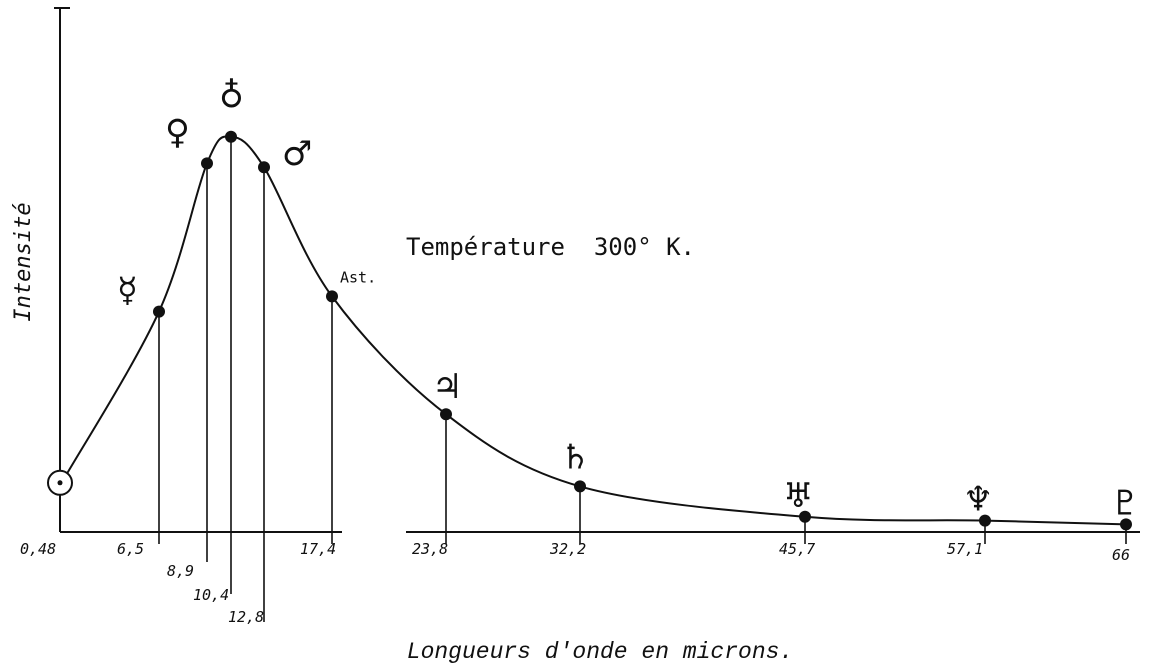 This screenshot has height=671, width=1165. Describe the element at coordinates (575, 457) in the screenshot. I see `saturn-icon: ♄` at that location.